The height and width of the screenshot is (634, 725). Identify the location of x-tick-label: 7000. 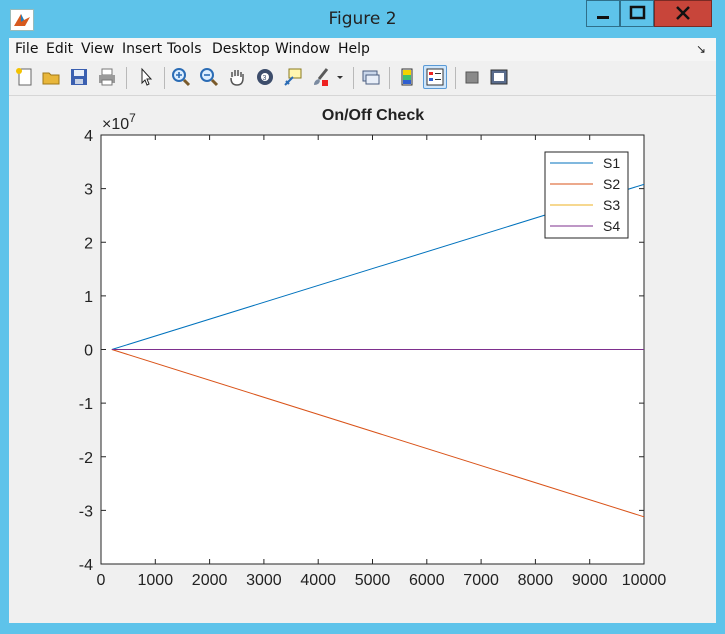
(481, 580).